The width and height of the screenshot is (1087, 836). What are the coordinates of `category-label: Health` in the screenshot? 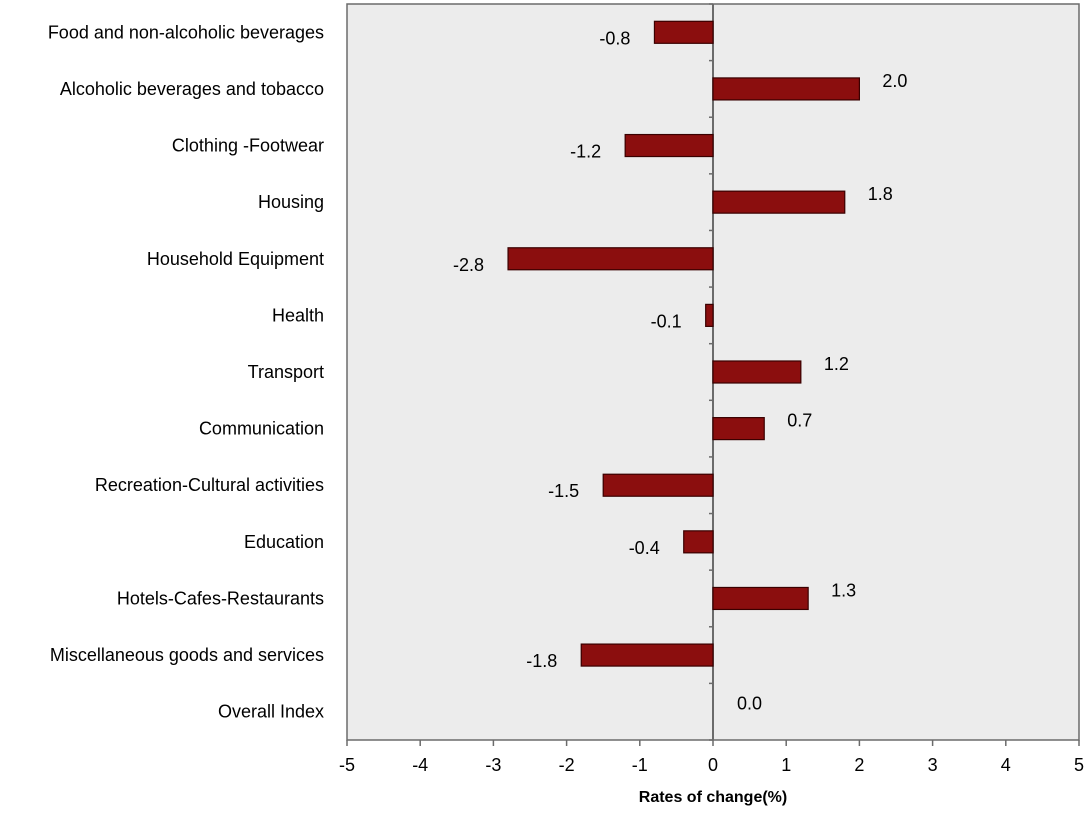 It's located at (298, 315).